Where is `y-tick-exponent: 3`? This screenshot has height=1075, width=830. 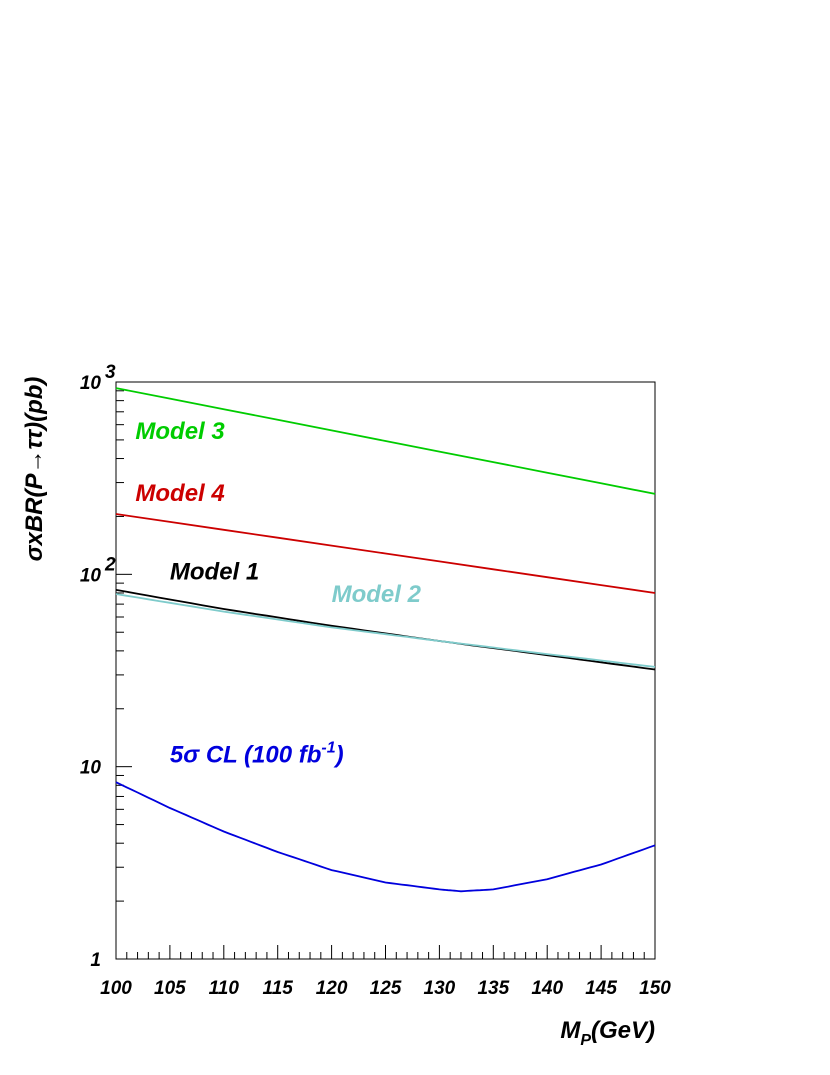
y-tick-exponent: 3 is located at coordinates (110, 372).